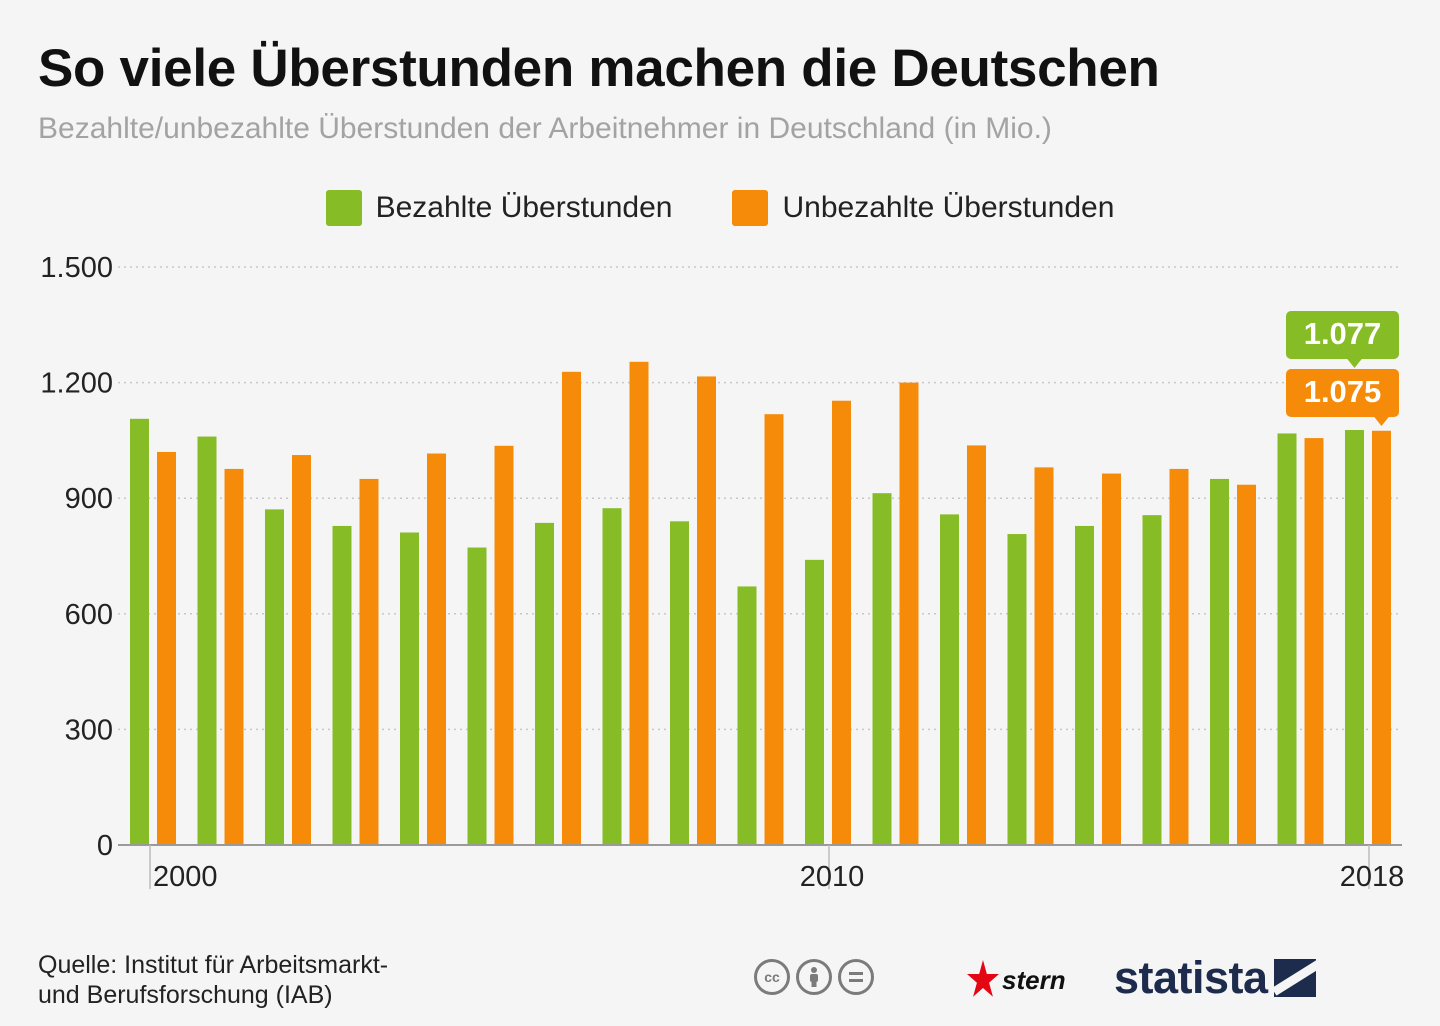  I want to click on no-derivatives-icon, so click(856, 977).